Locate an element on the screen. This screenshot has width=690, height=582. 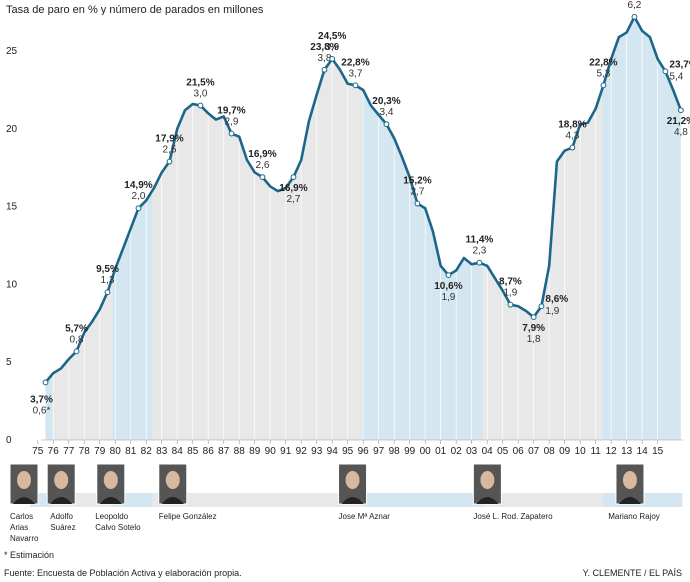
x-tick-label: 92 is located at coordinates (302, 451).